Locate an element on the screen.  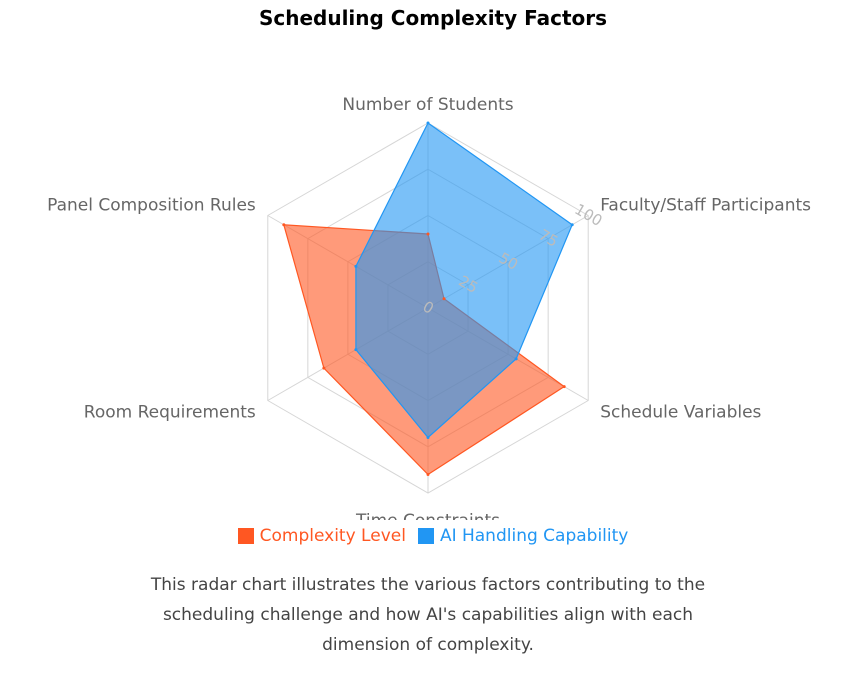
legend-item-complexity: Complexity Level is located at coordinates (321, 536).